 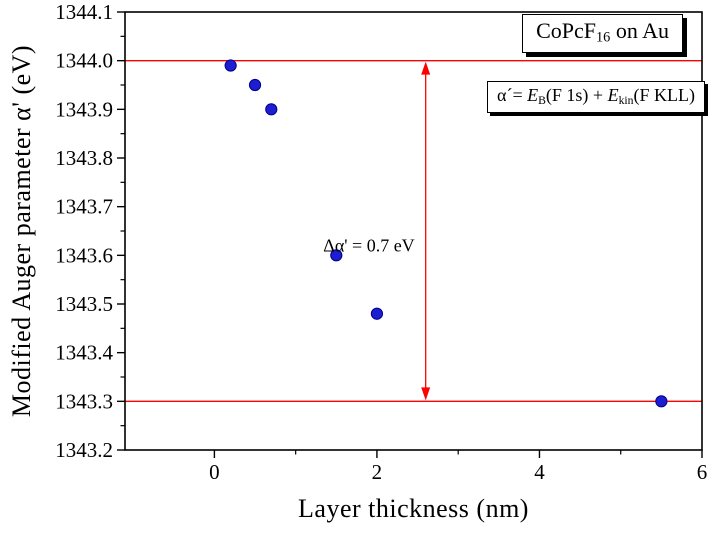 I want to click on x-tick-label: 0, so click(x=214, y=472).